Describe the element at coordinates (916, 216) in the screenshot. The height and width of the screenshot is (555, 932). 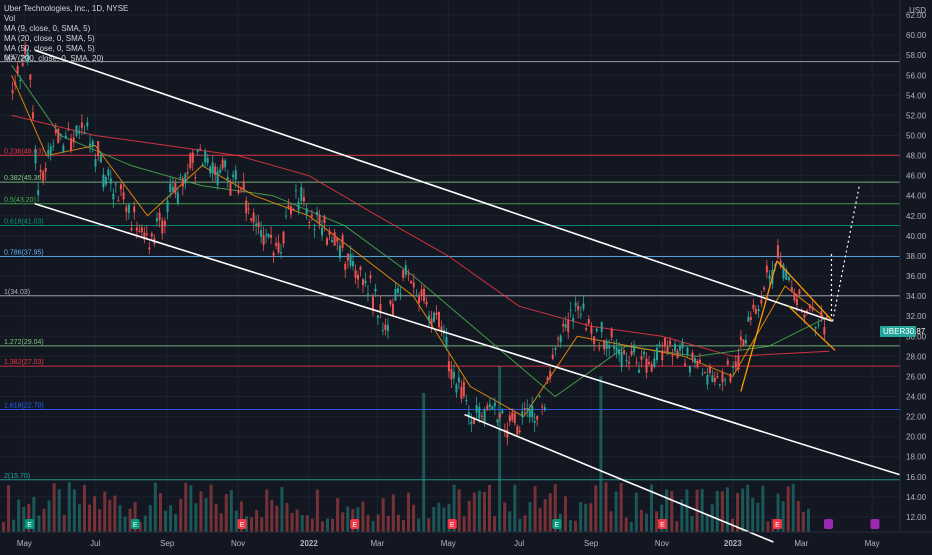
I see `y-tick-label: 42.00` at that location.